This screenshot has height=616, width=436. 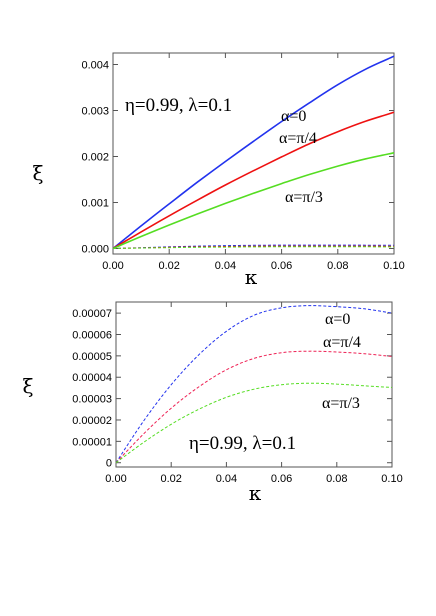 What do you see at coordinates (92, 421) in the screenshot?
I see `bottom-y-tick-label: 0.00002` at bounding box center [92, 421].